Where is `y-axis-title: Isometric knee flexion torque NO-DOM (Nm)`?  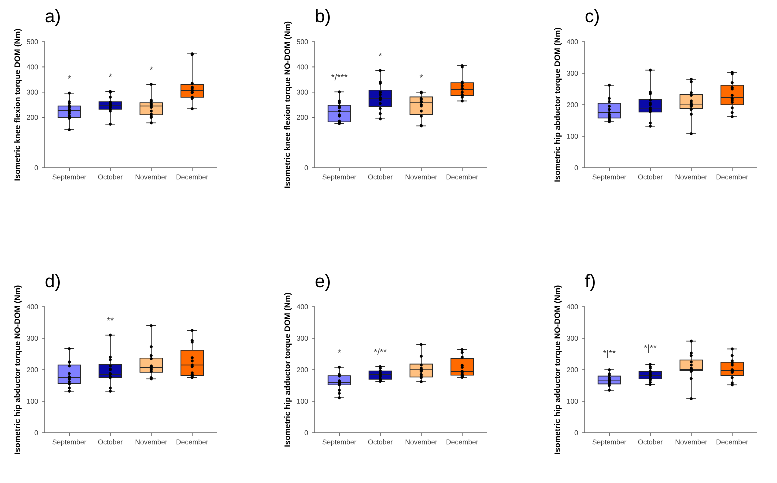
y-axis-title: Isometric knee flexion torque NO-DOM (Nm) is located at coordinates (288, 105).